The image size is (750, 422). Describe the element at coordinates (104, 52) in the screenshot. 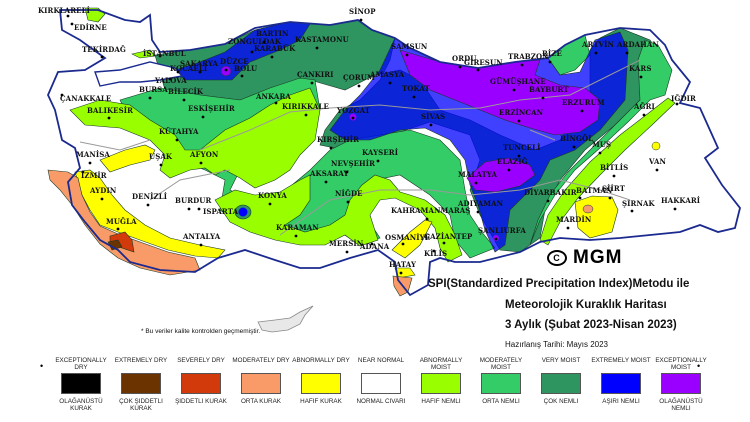

I see `city-marker: TEKİRDAĞ` at that location.